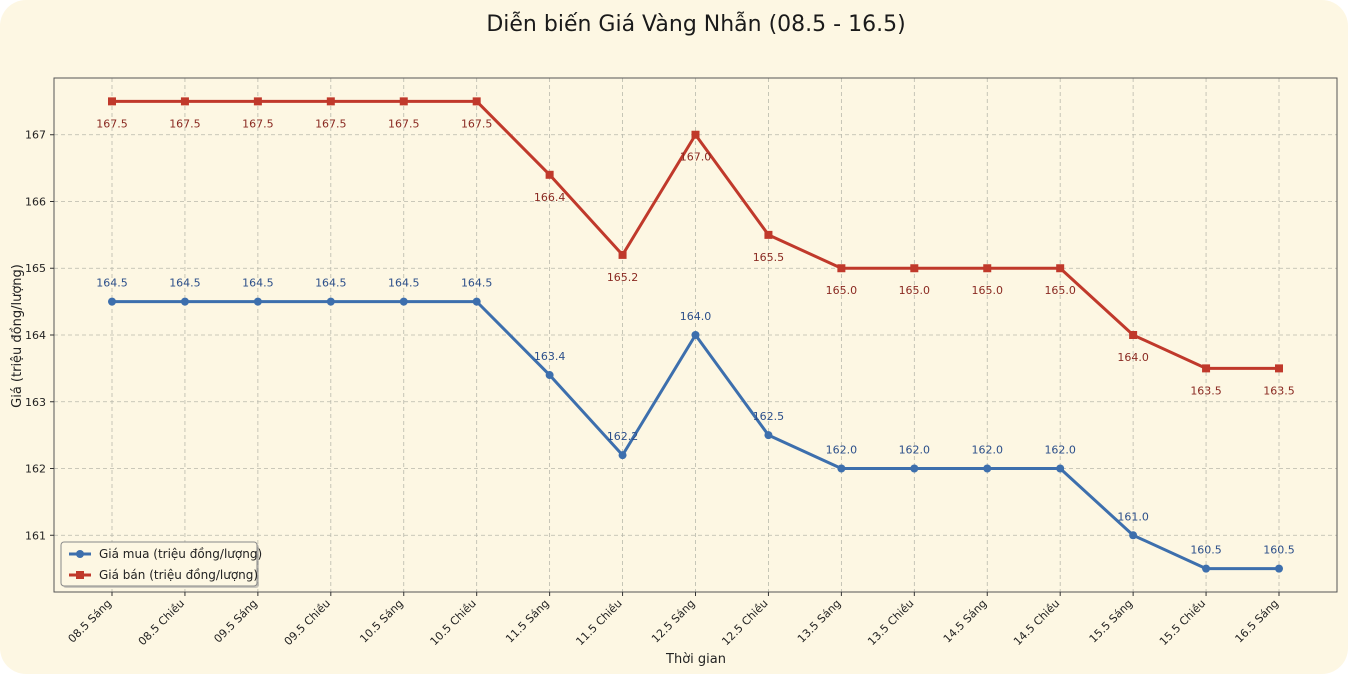  Describe the element at coordinates (695, 659) in the screenshot. I see `x-axis-label: Thời gian` at that location.